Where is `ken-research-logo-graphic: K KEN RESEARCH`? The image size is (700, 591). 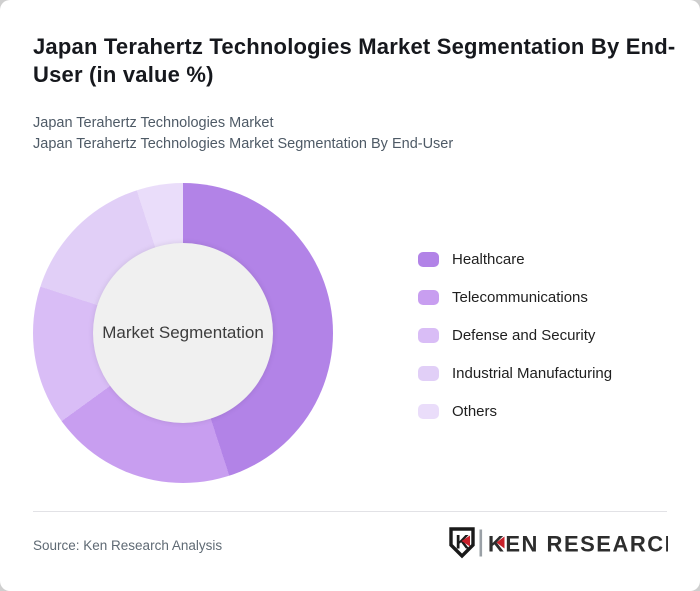
ken-research-logo-graphic: K KEN RESEARCH is located at coordinates (558, 543).